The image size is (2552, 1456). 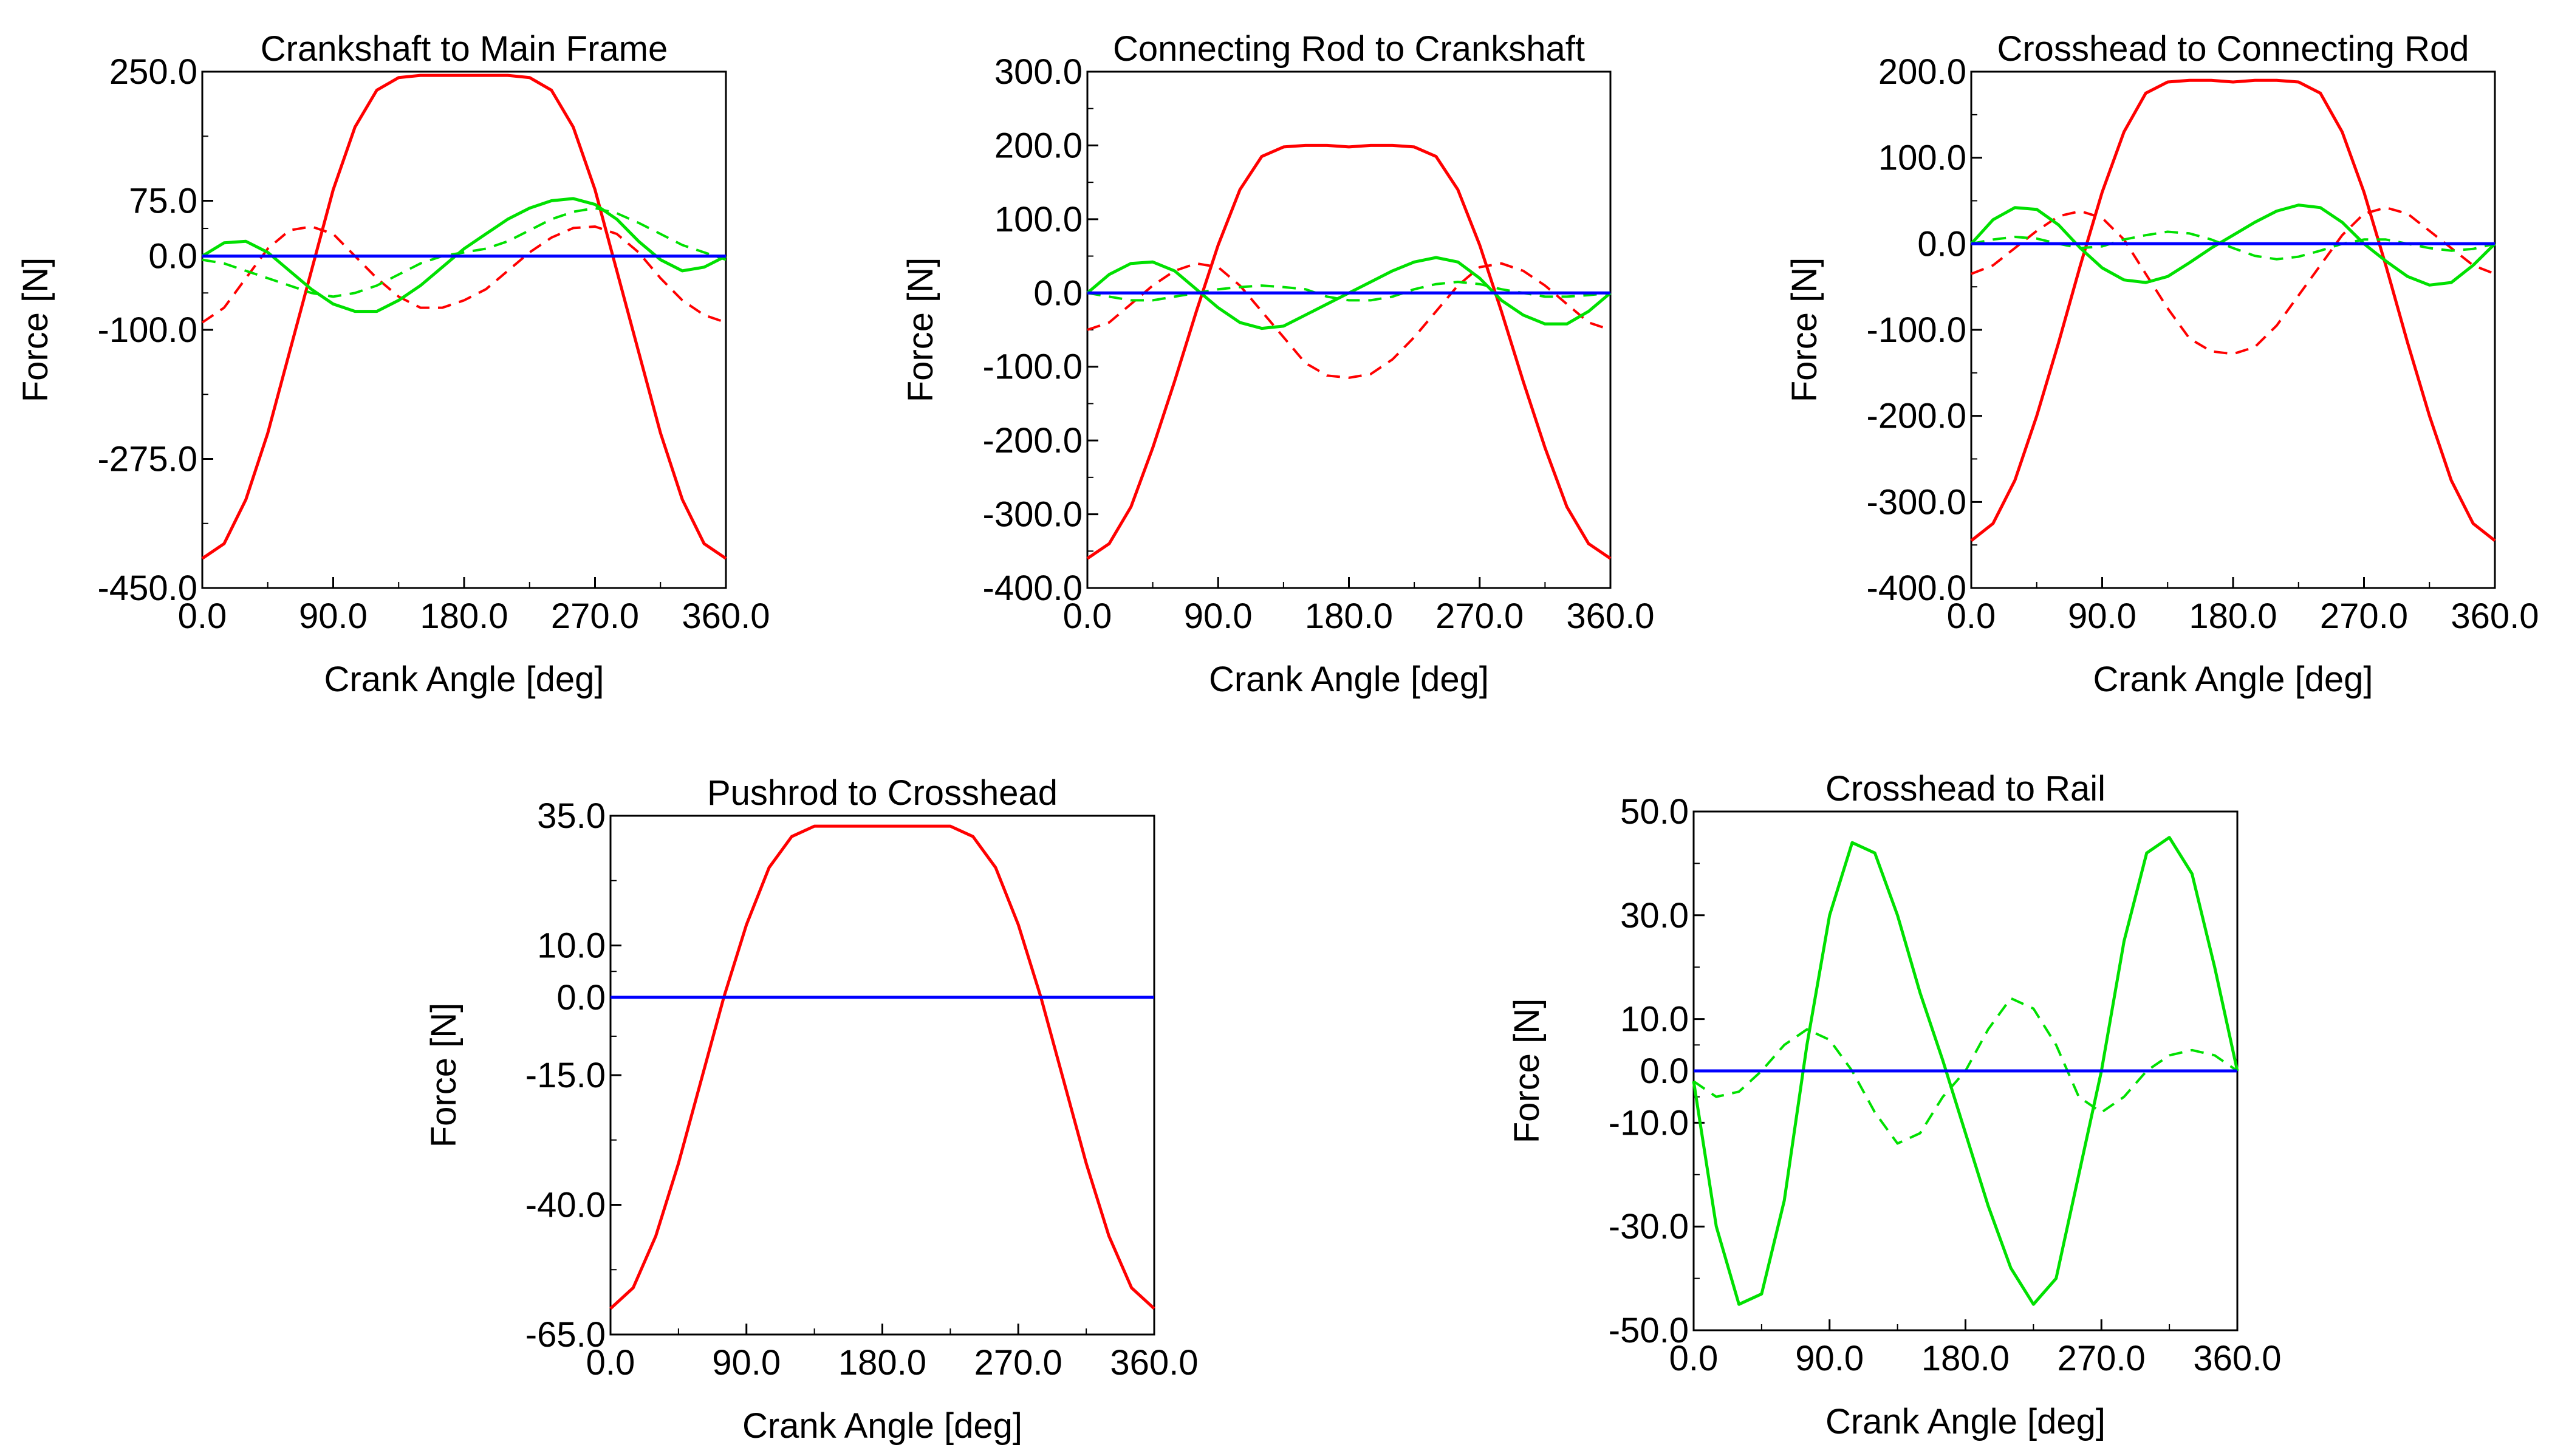 I want to click on y-tick-label: 250.0, so click(x=153, y=72).